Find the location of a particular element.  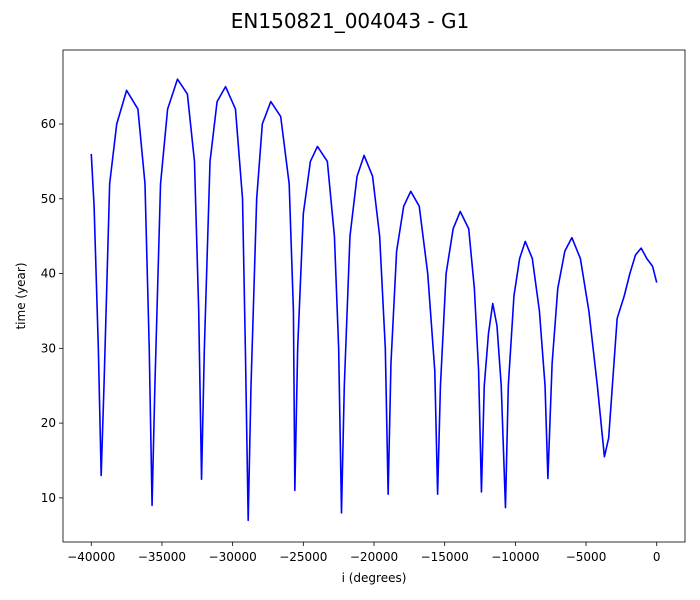

x-tick-label: −15000 is located at coordinates (445, 557).